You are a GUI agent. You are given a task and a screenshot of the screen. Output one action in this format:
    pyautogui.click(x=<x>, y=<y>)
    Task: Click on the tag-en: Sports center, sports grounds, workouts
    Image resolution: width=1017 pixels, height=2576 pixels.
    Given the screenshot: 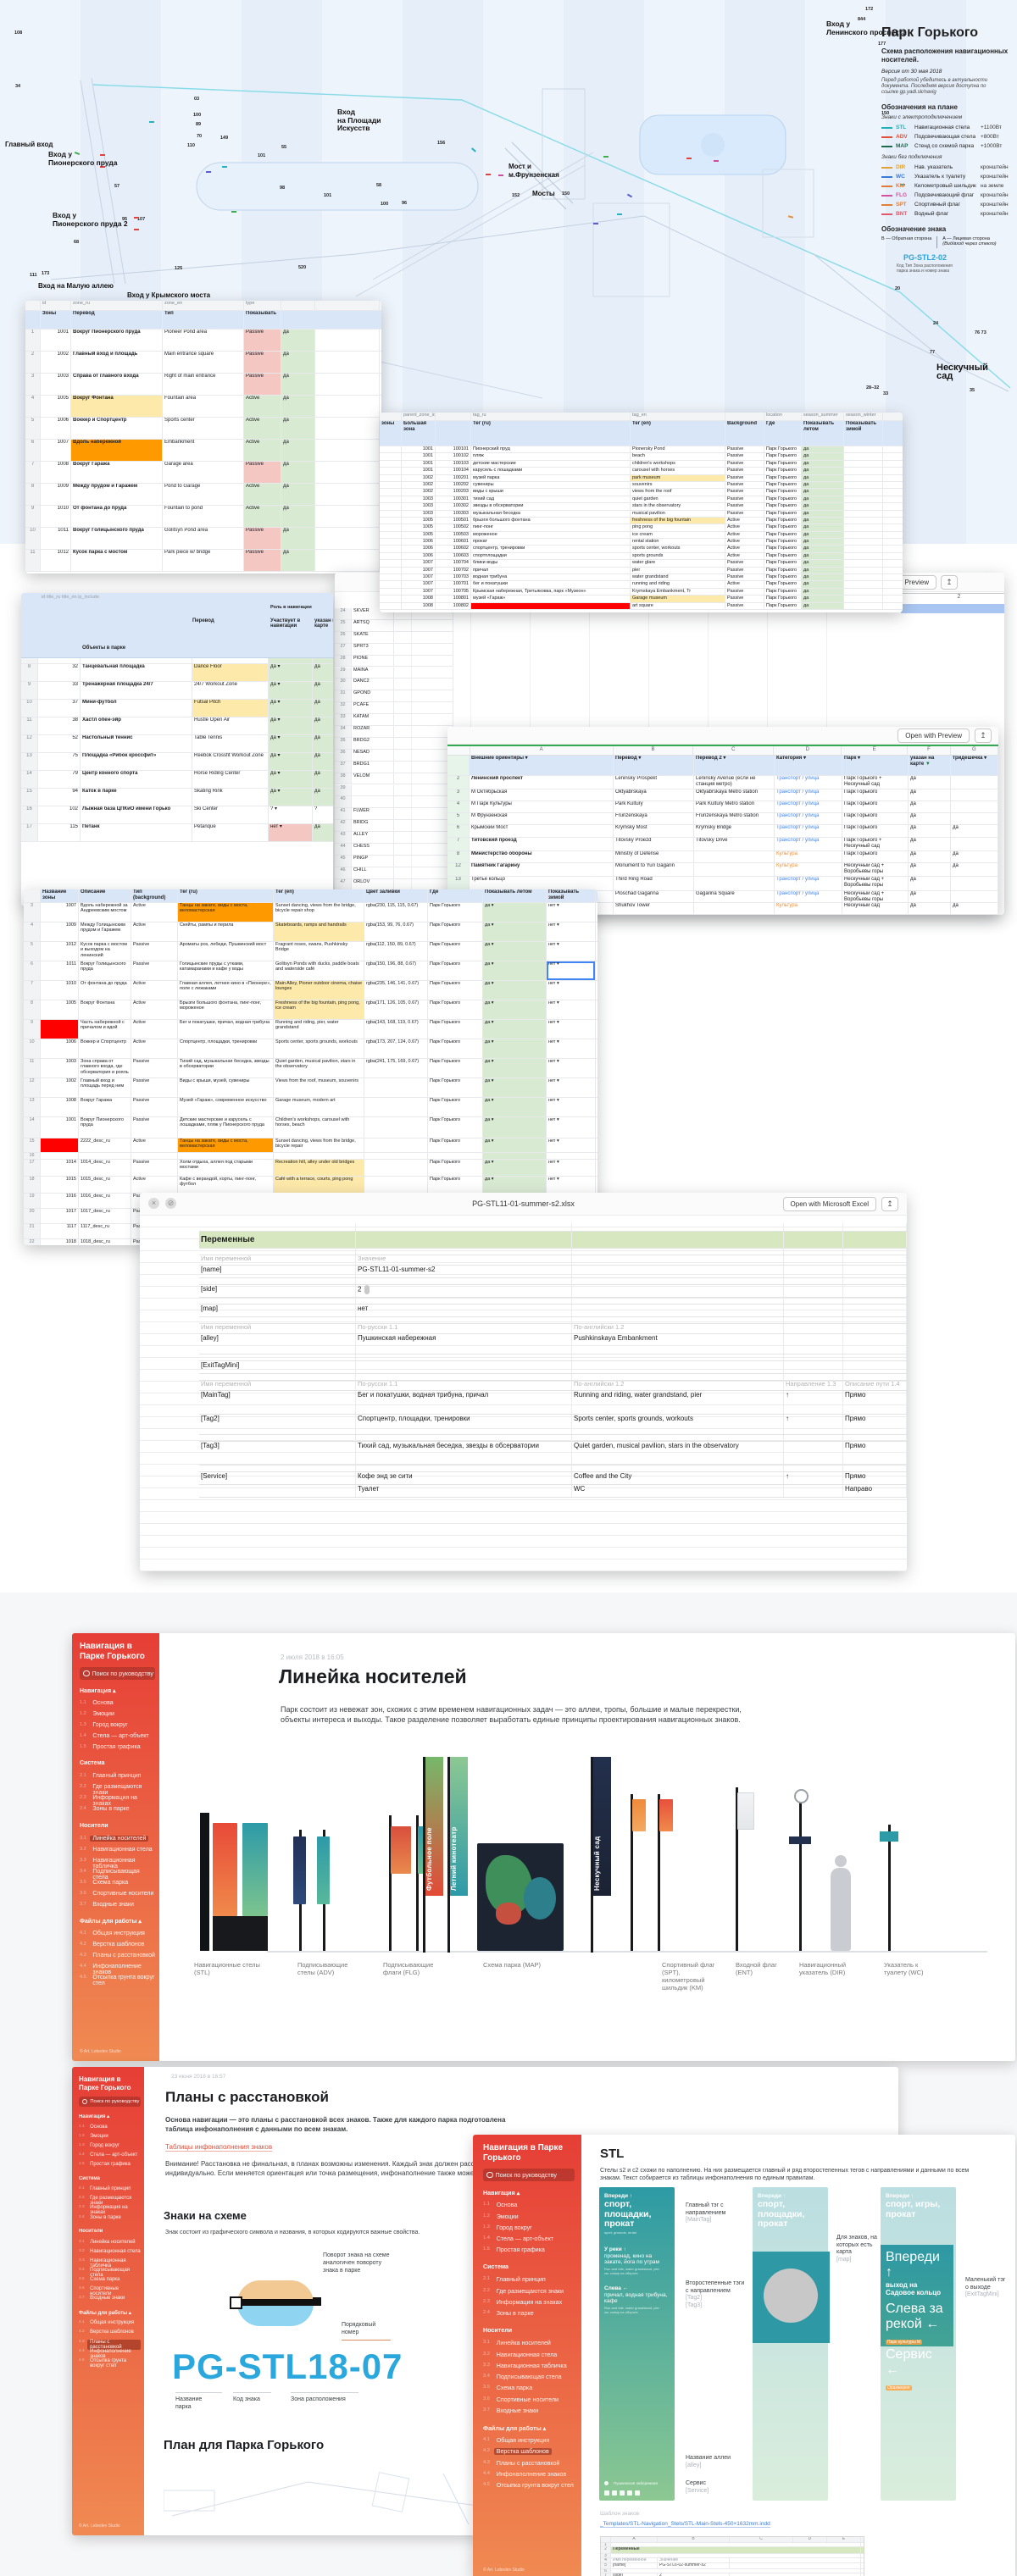 What is the action you would take?
    pyautogui.click(x=319, y=1048)
    